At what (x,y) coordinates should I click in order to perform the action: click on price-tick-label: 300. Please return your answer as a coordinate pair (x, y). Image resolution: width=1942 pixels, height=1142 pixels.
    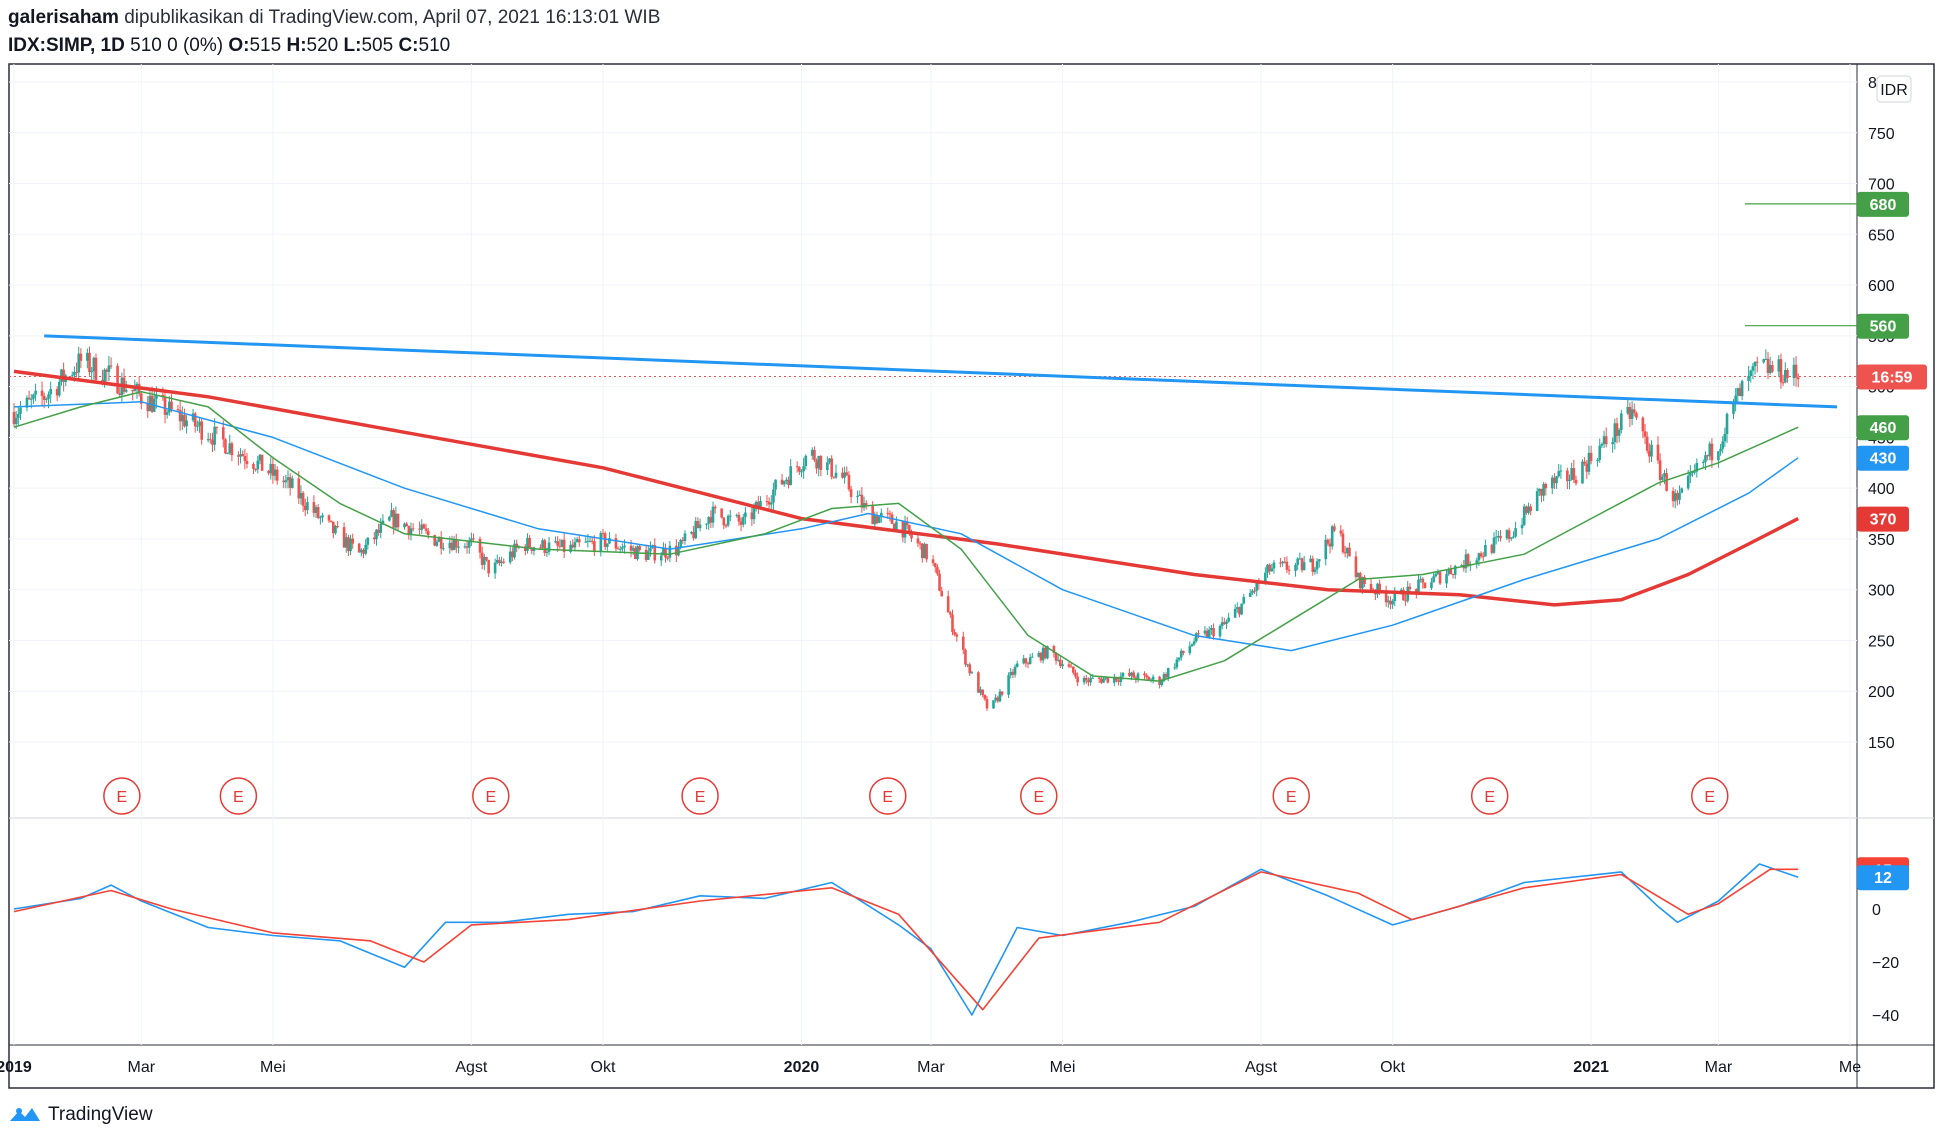
    Looking at the image, I should click on (1881, 591).